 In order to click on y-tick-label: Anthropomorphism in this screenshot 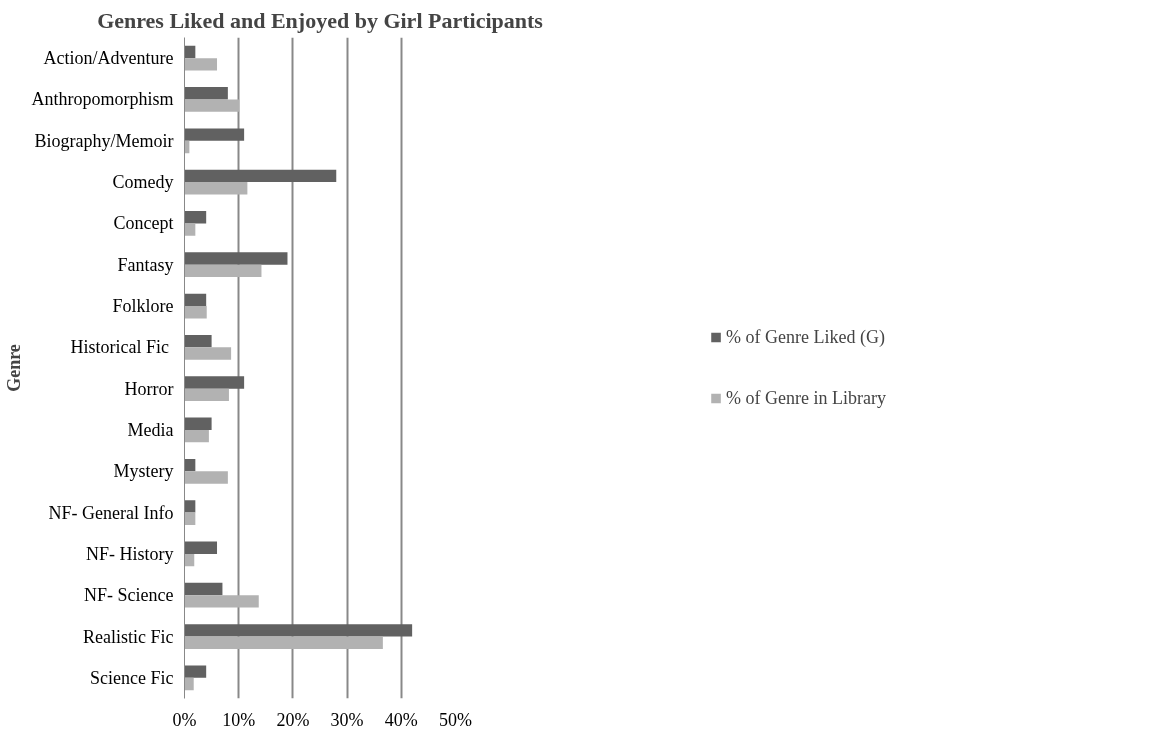, I will do `click(102, 99)`.